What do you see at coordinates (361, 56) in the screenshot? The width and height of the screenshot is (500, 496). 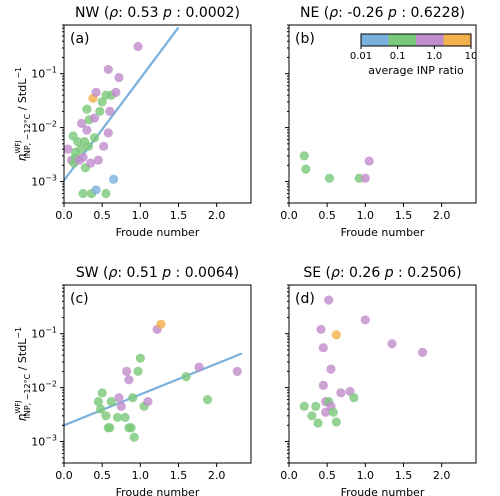 I see `colorbar-tick-label: 0.01` at bounding box center [361, 56].